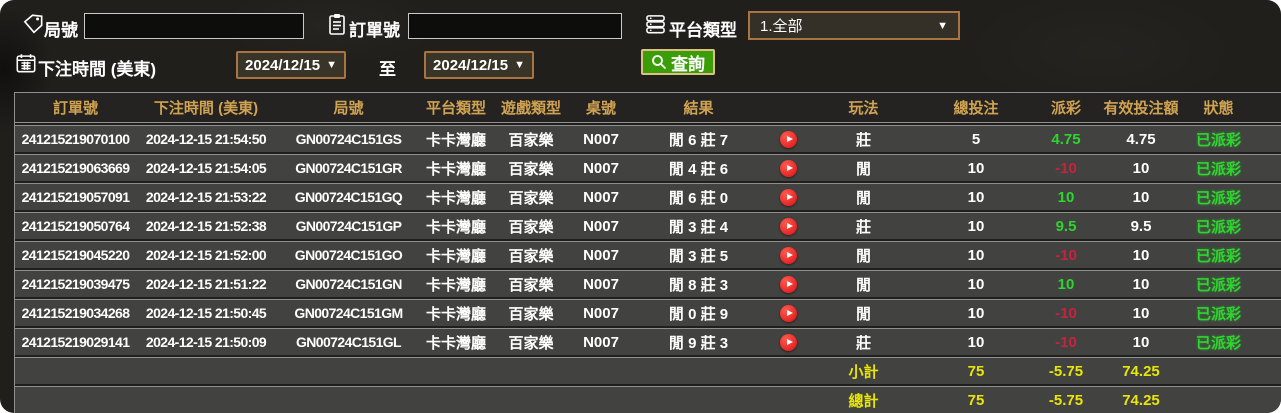 The width and height of the screenshot is (1281, 413). Describe the element at coordinates (348, 313) in the screenshot. I see `cell-game-no: GN00724C151GM` at that location.